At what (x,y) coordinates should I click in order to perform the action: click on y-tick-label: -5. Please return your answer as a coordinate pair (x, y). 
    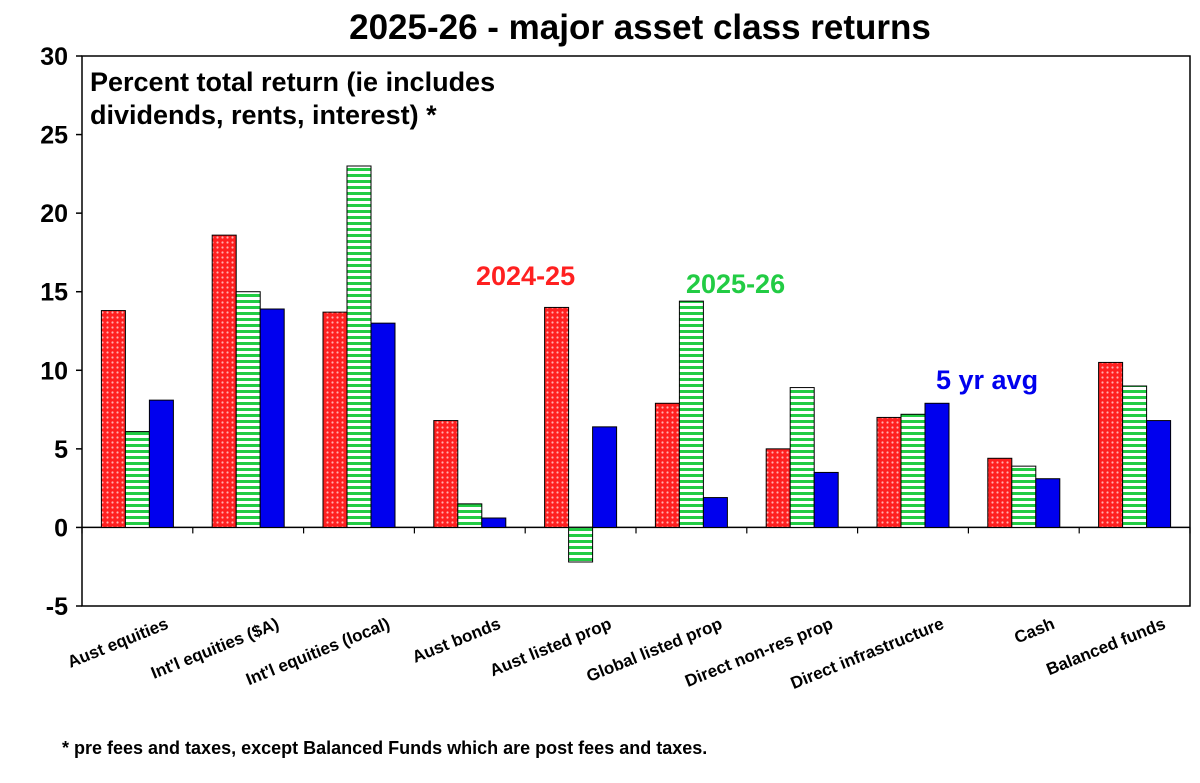
    Looking at the image, I should click on (57, 607).